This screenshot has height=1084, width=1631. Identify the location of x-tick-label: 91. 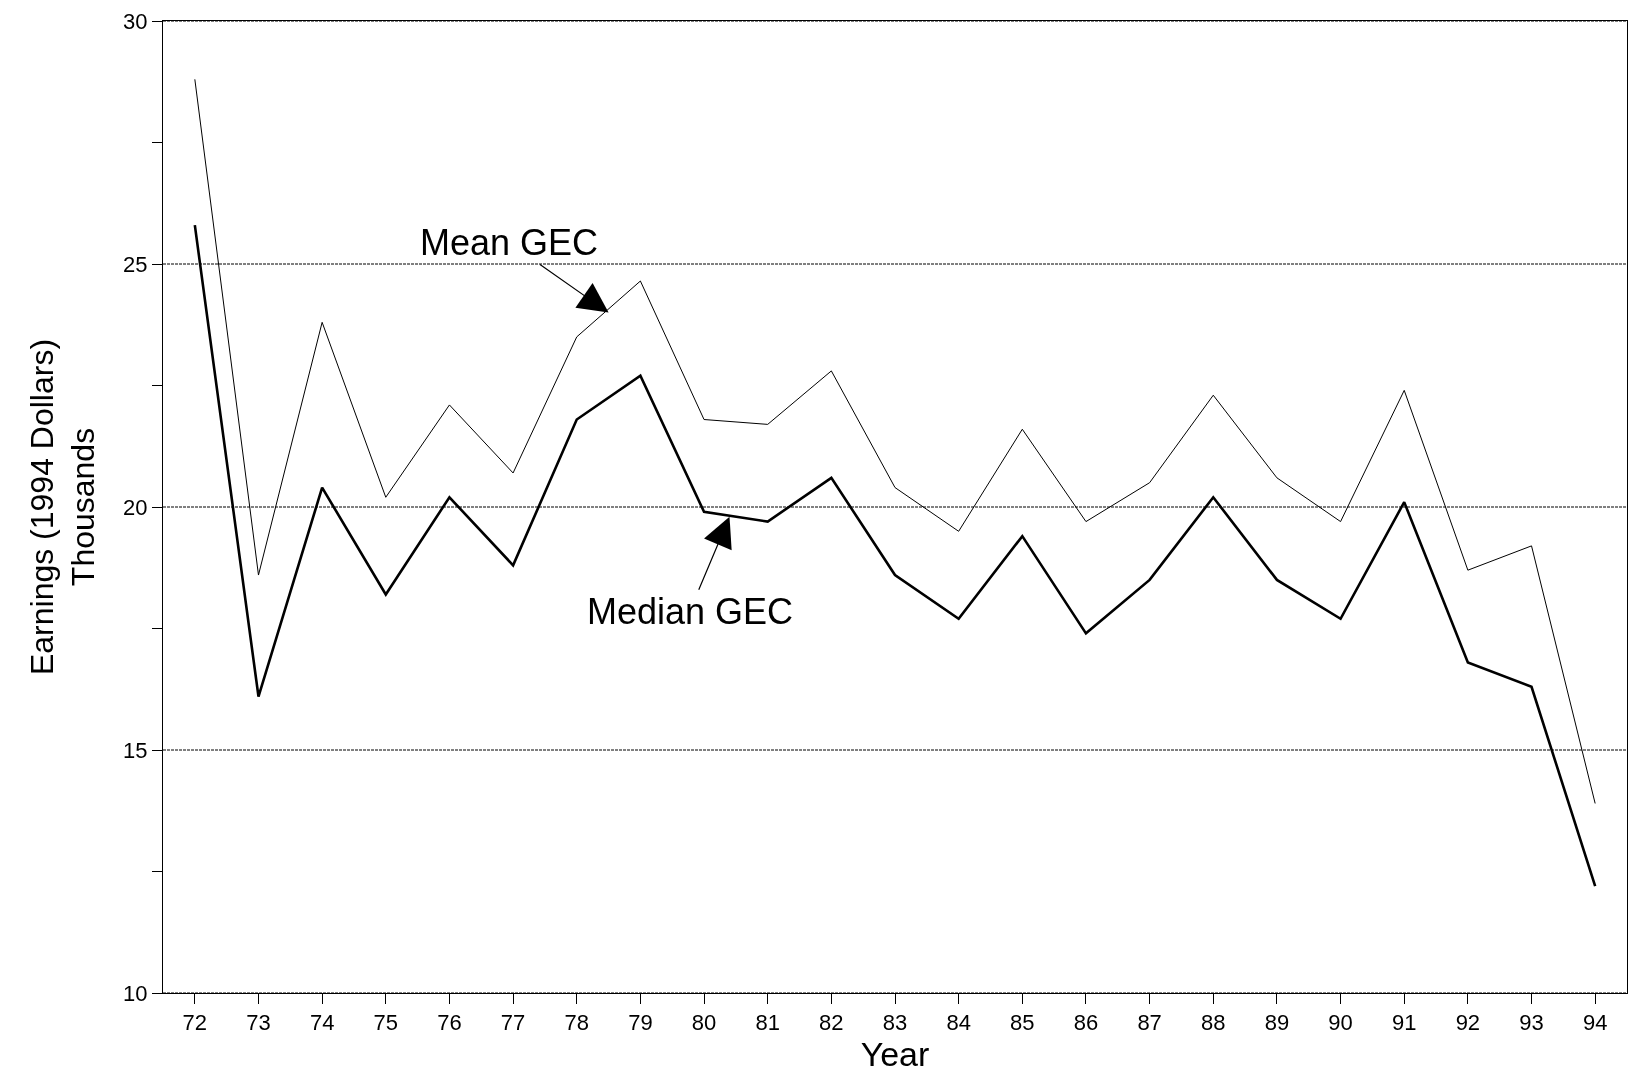
(1404, 1023).